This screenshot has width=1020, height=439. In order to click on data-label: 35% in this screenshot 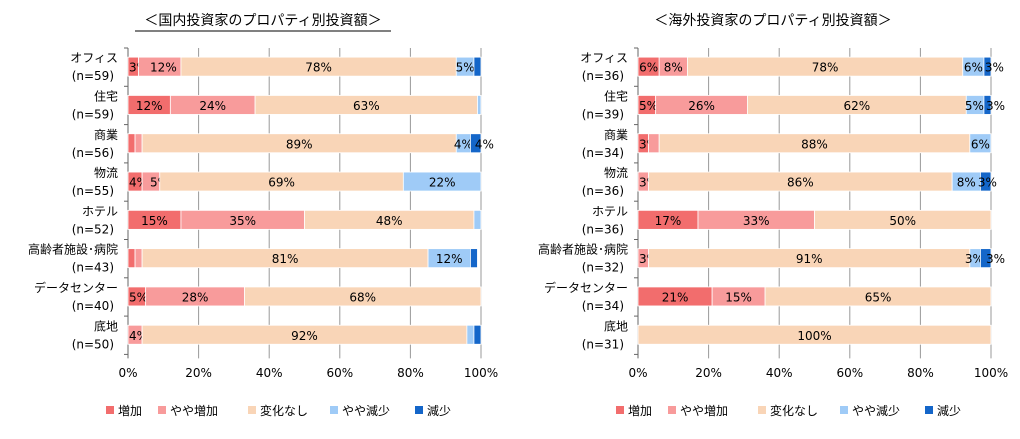, I will do `click(242, 221)`.